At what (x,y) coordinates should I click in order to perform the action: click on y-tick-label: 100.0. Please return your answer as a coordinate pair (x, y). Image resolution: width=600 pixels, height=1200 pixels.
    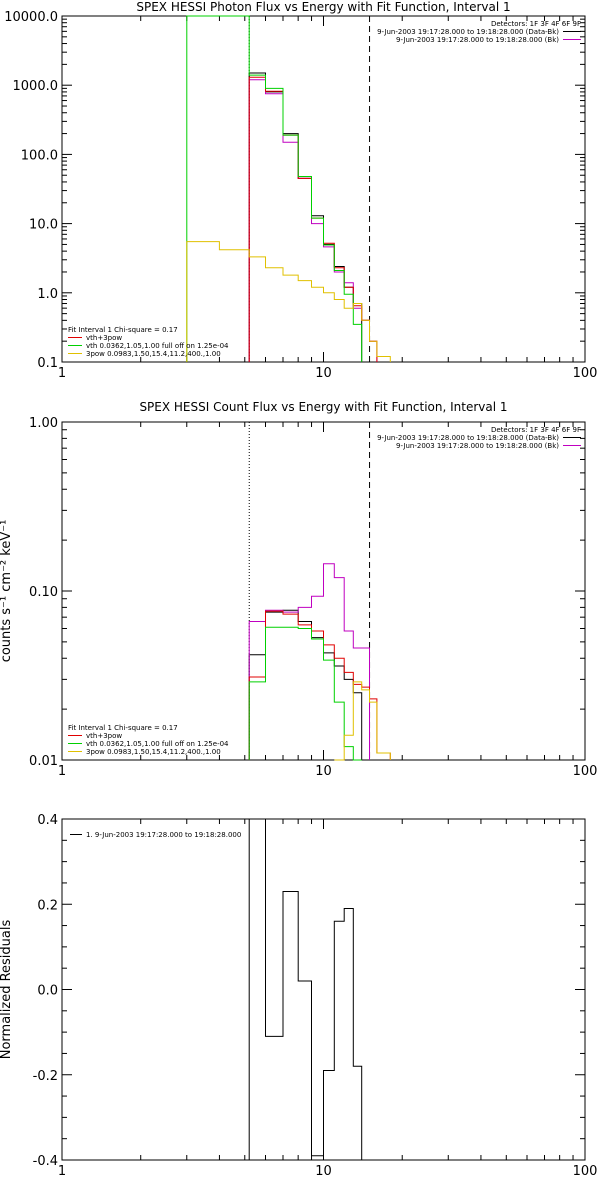
    Looking at the image, I should click on (39, 155).